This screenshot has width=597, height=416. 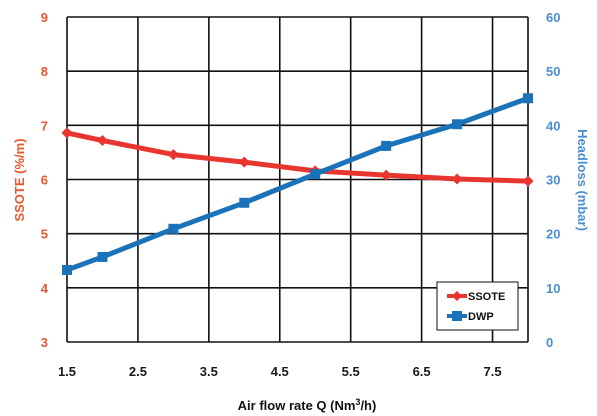 What do you see at coordinates (297, 157) in the screenshot?
I see `series-line-ssote` at bounding box center [297, 157].